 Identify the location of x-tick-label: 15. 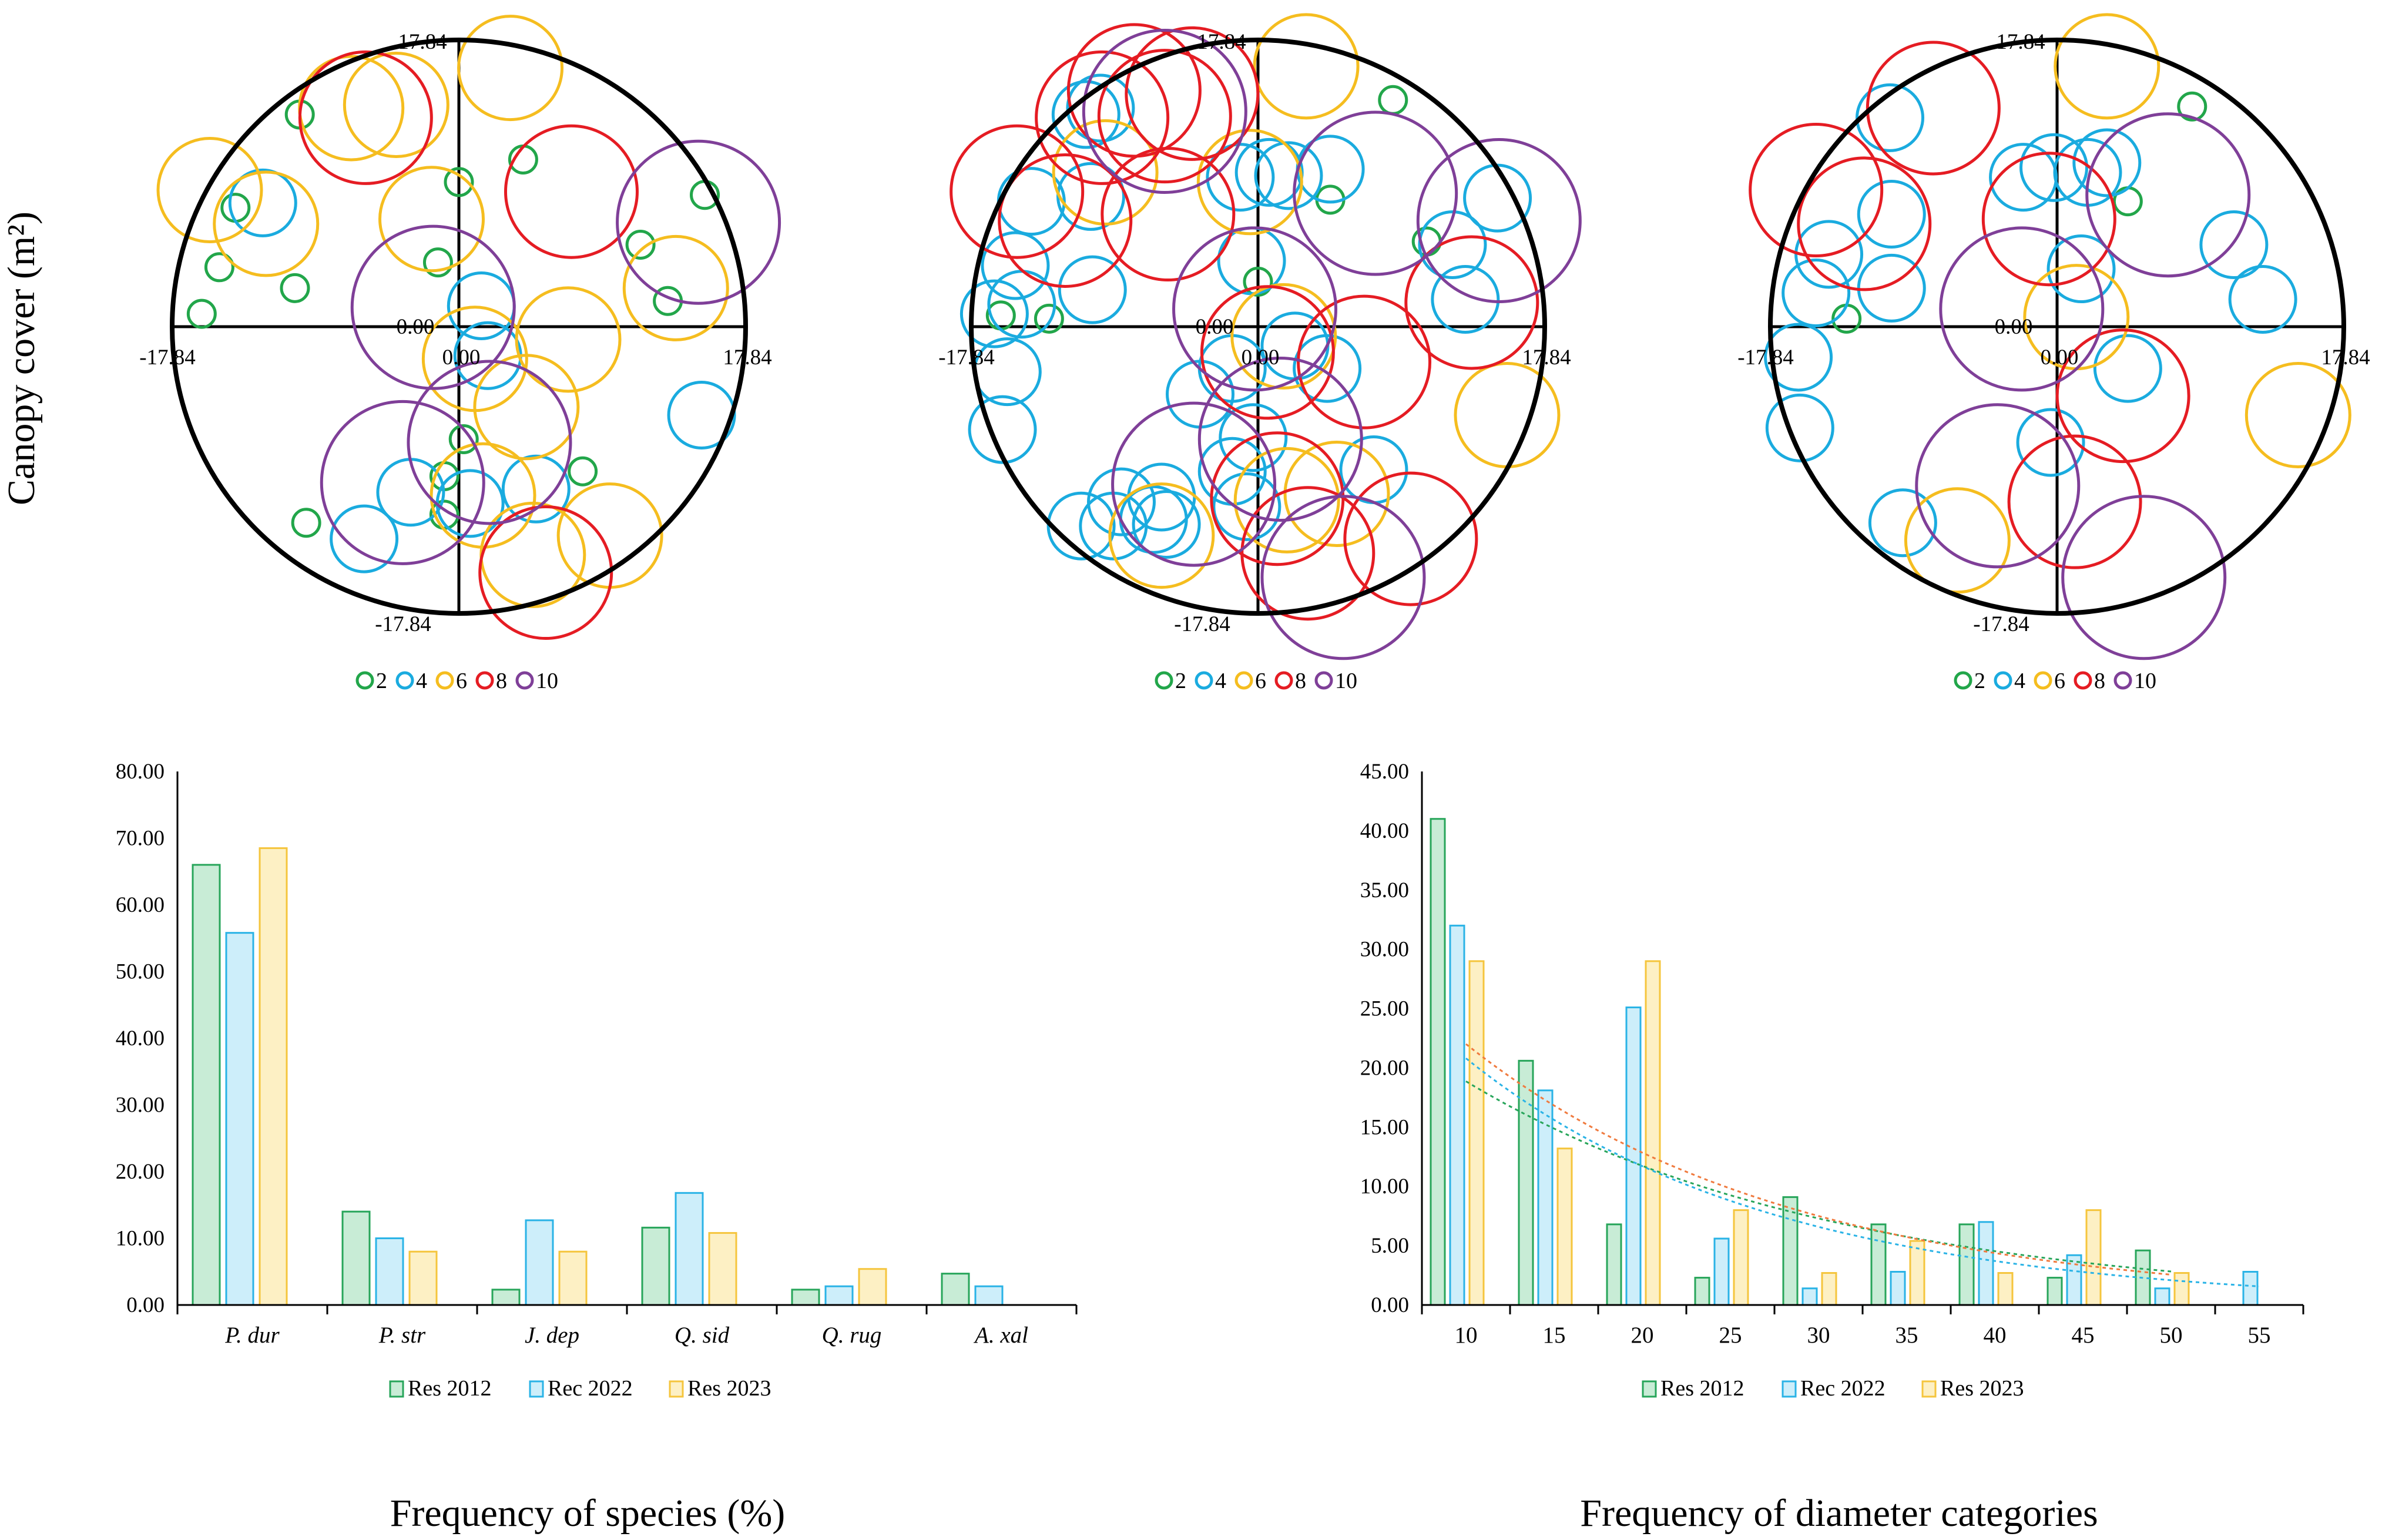
(1554, 1335).